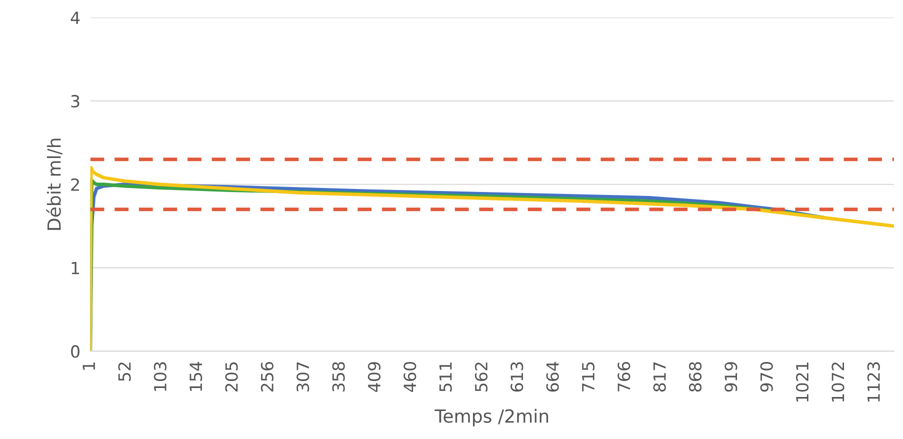  Describe the element at coordinates (695, 377) in the screenshot. I see `x-tick-label: 868` at that location.